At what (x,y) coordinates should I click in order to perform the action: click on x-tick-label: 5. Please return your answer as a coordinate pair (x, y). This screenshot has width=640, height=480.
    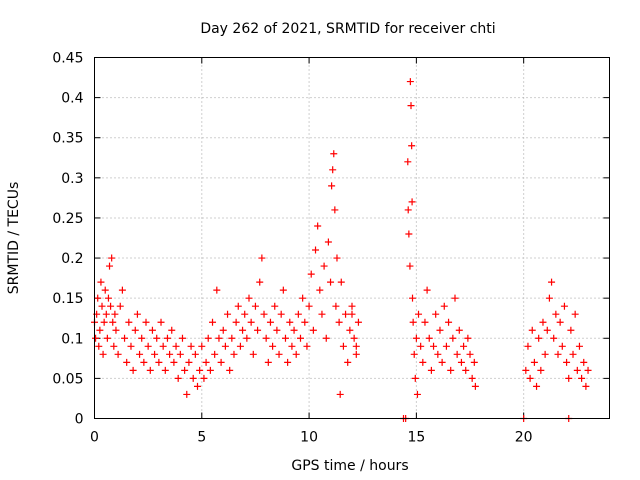
    Looking at the image, I should click on (201, 438).